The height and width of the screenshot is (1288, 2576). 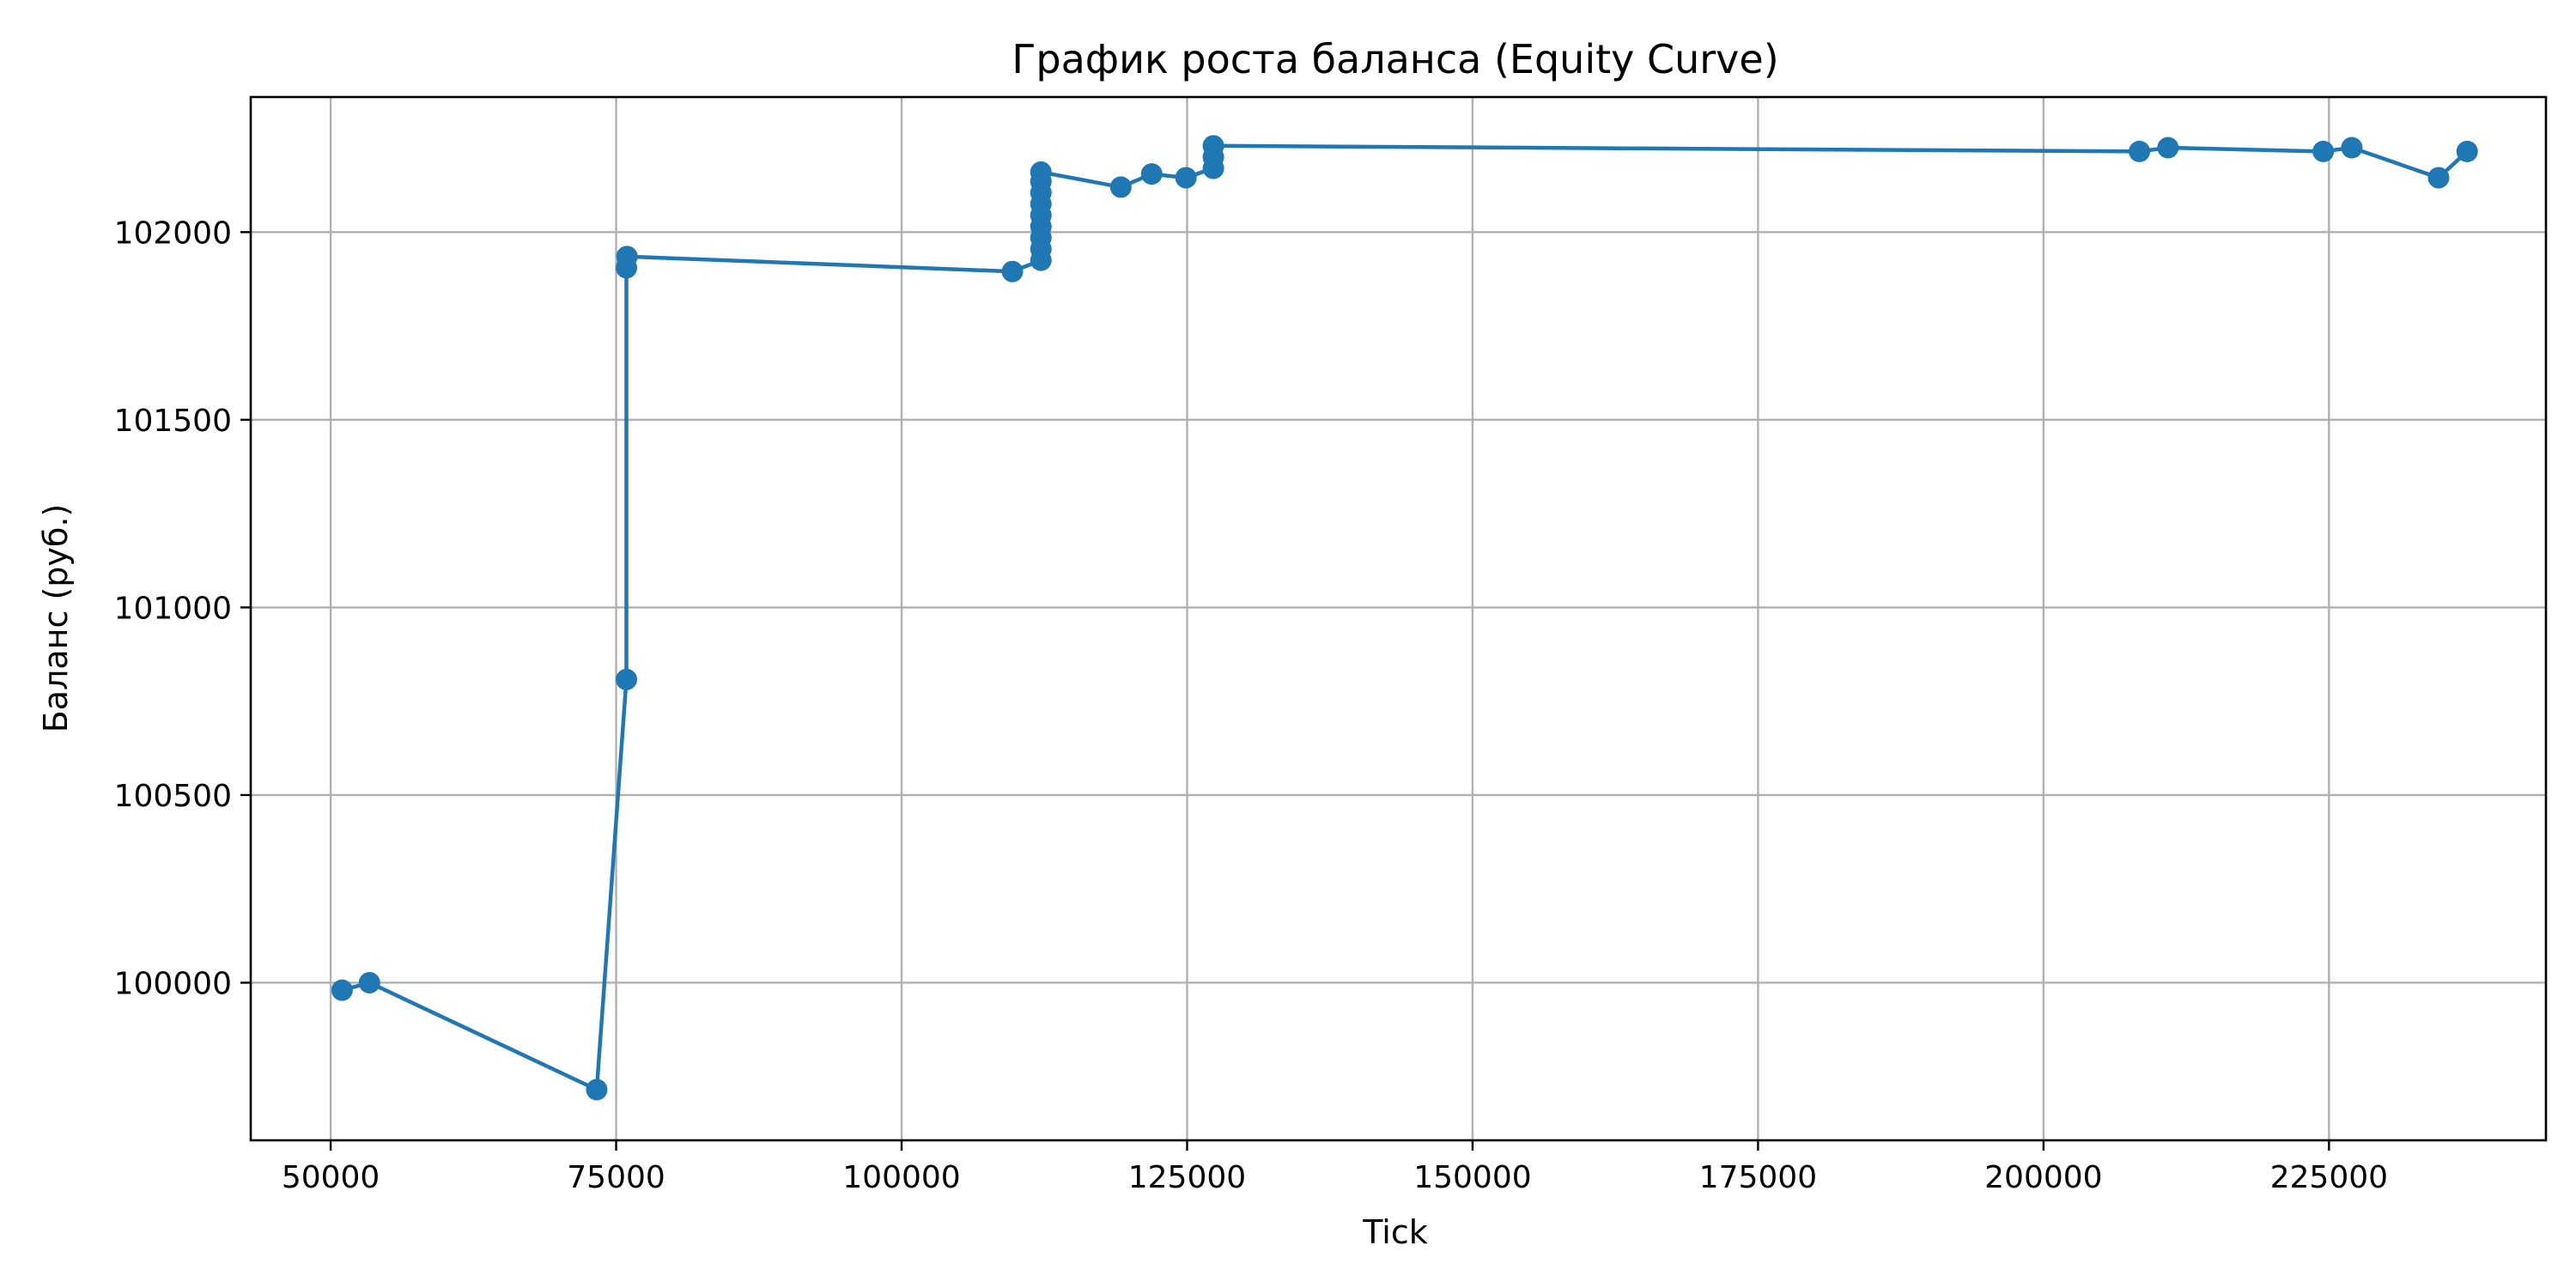 I want to click on x-tick-label: 125000, so click(x=1187, y=1177).